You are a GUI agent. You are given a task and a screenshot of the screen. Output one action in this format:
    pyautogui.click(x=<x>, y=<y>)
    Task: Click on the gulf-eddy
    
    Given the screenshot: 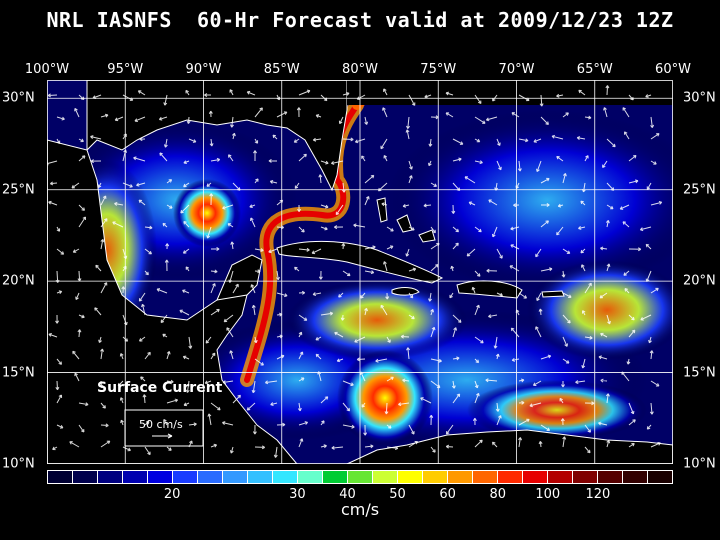 What is the action you would take?
    pyautogui.click(x=207, y=213)
    